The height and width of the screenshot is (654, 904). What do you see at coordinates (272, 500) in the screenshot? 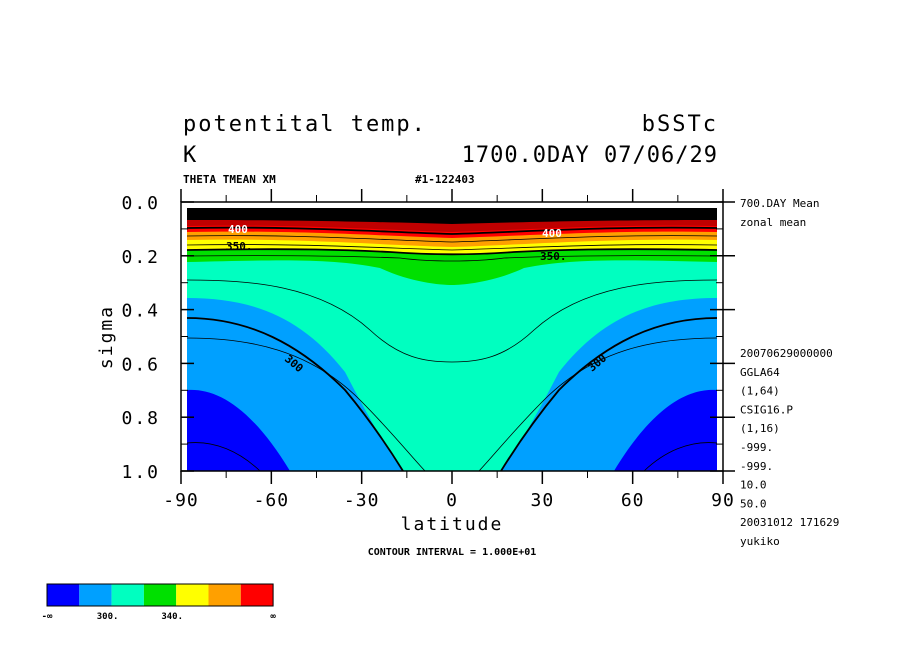
I see `x-tick-label: -60` at bounding box center [272, 500].